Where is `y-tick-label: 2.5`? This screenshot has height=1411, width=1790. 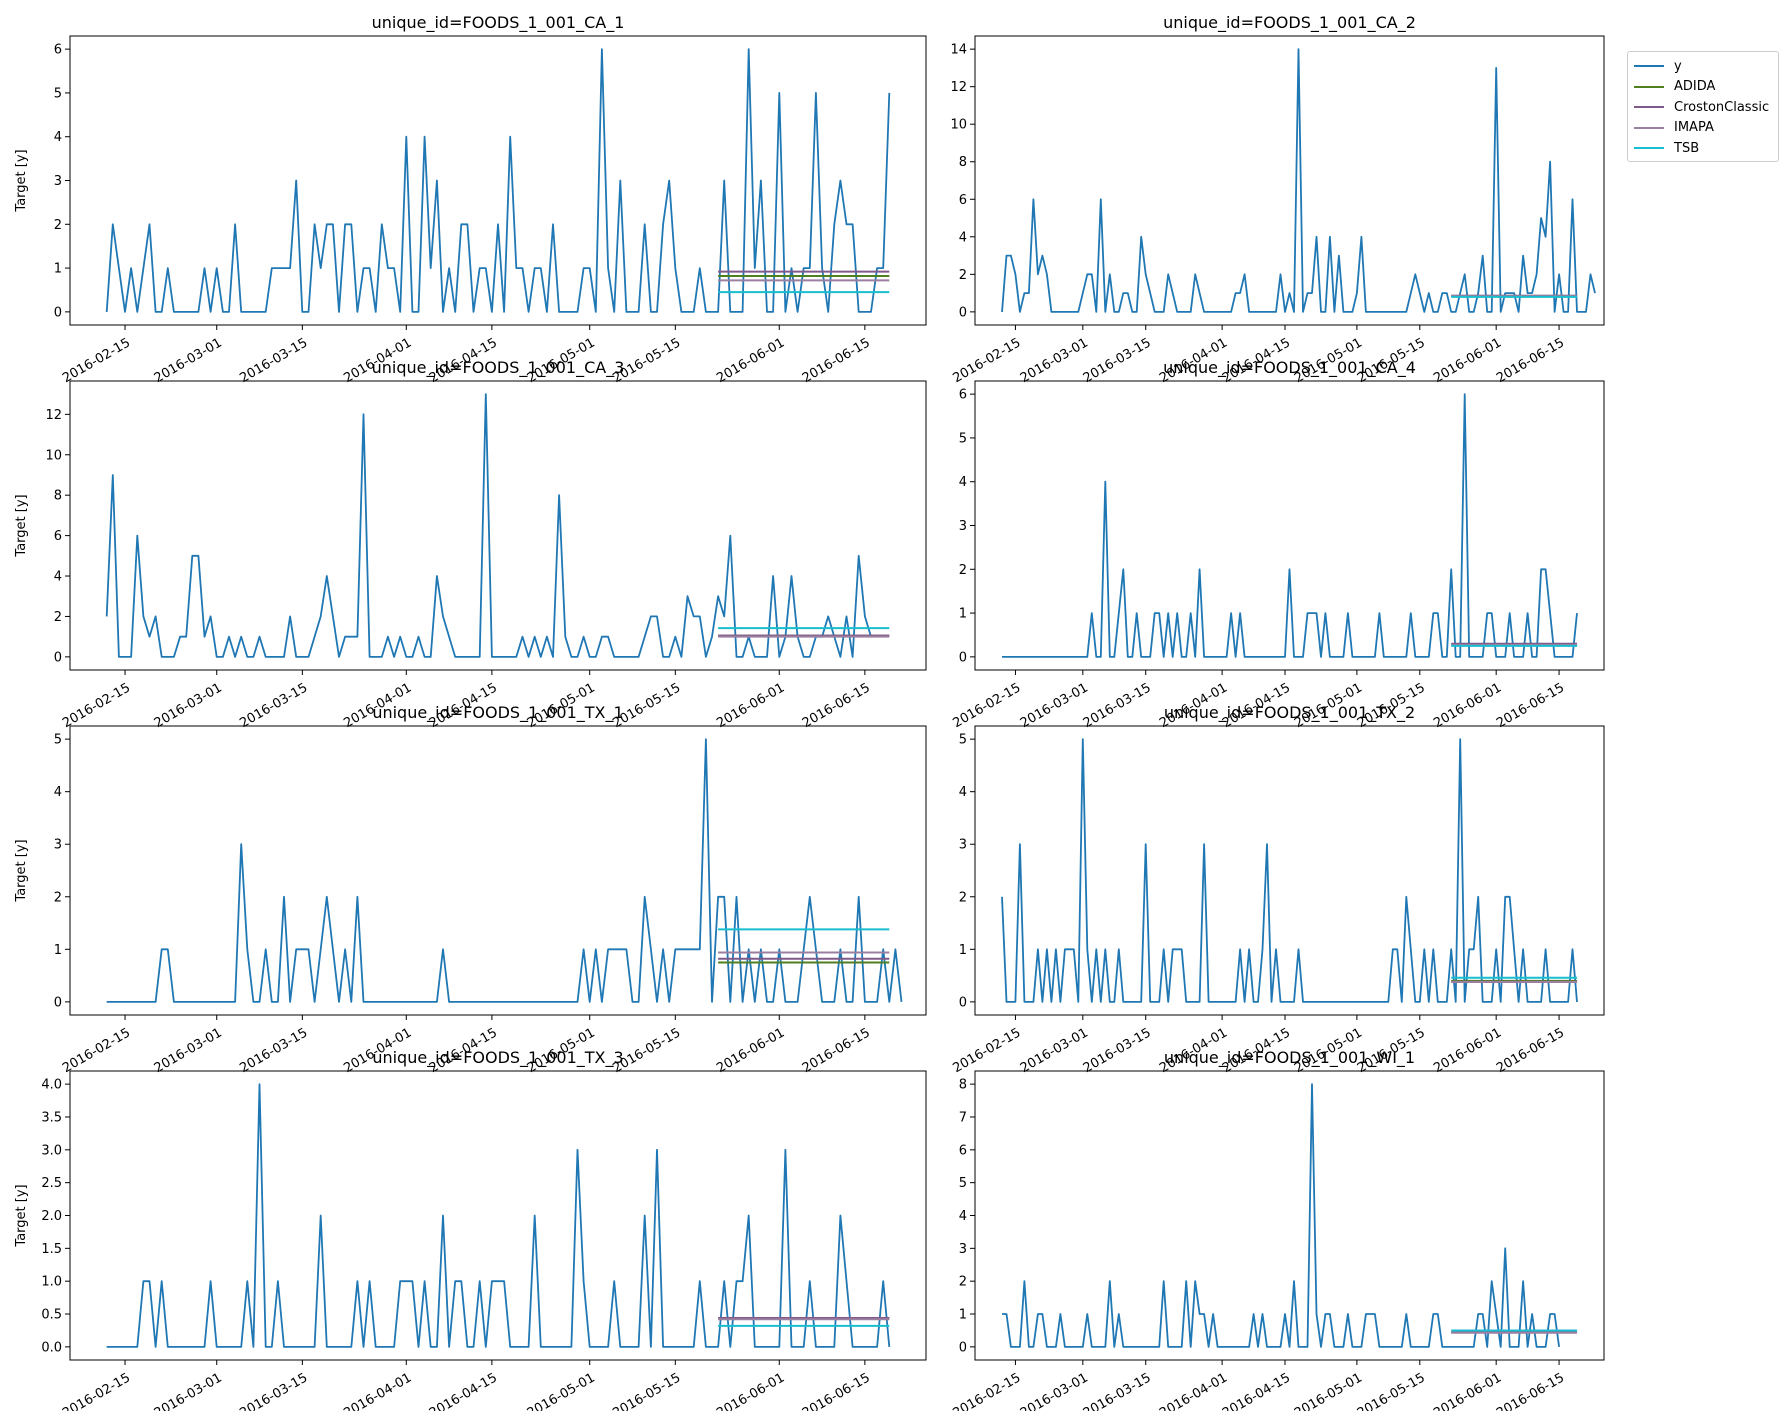
y-tick-label: 2.5 is located at coordinates (51, 1183).